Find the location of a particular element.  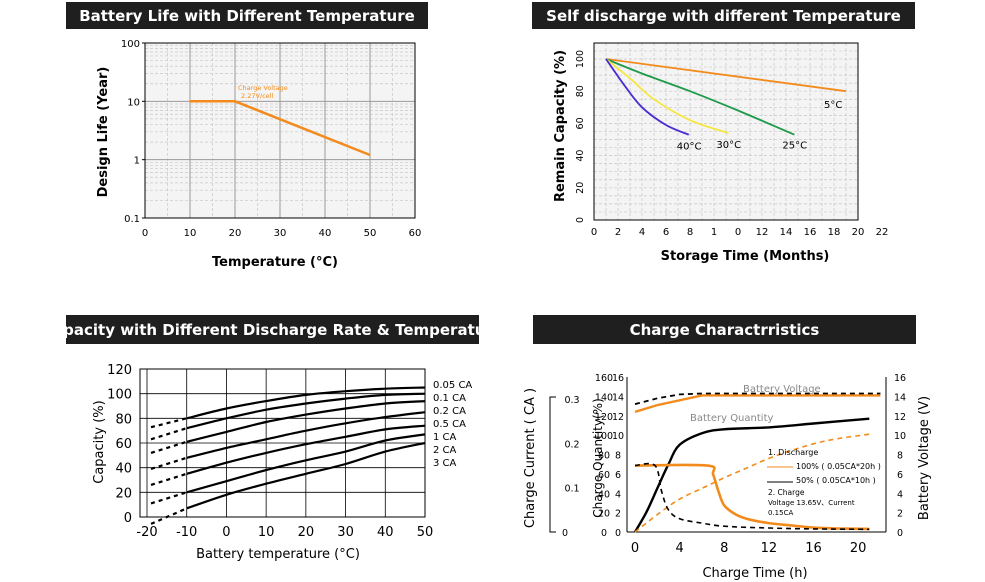

current-tick-label: 0.3 is located at coordinates (571, 400).